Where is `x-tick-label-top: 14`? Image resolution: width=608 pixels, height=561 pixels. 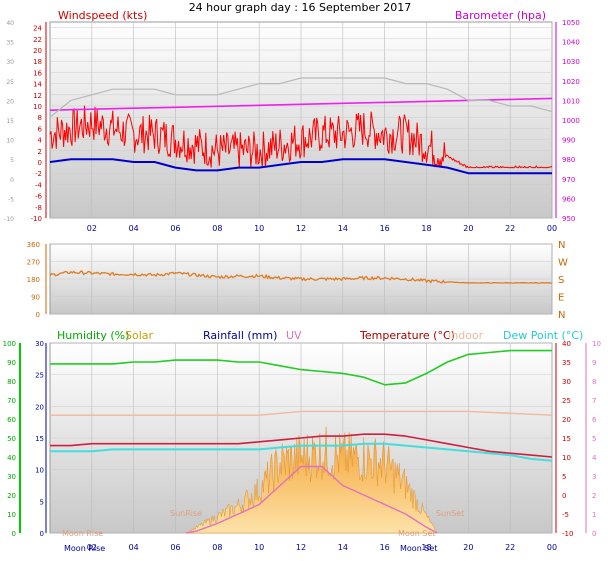
x-tick-label-top: 14 is located at coordinates (343, 228).